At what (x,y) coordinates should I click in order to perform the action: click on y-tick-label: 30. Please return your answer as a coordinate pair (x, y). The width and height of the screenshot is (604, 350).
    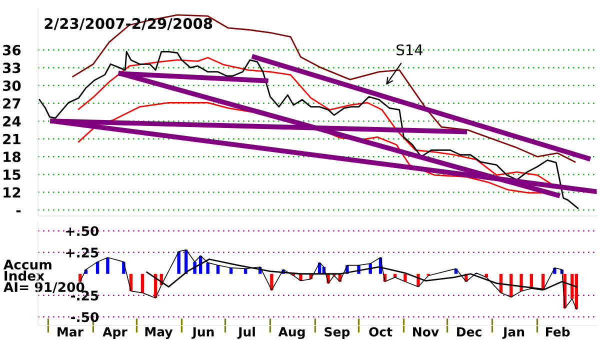
    Looking at the image, I should click on (11, 85).